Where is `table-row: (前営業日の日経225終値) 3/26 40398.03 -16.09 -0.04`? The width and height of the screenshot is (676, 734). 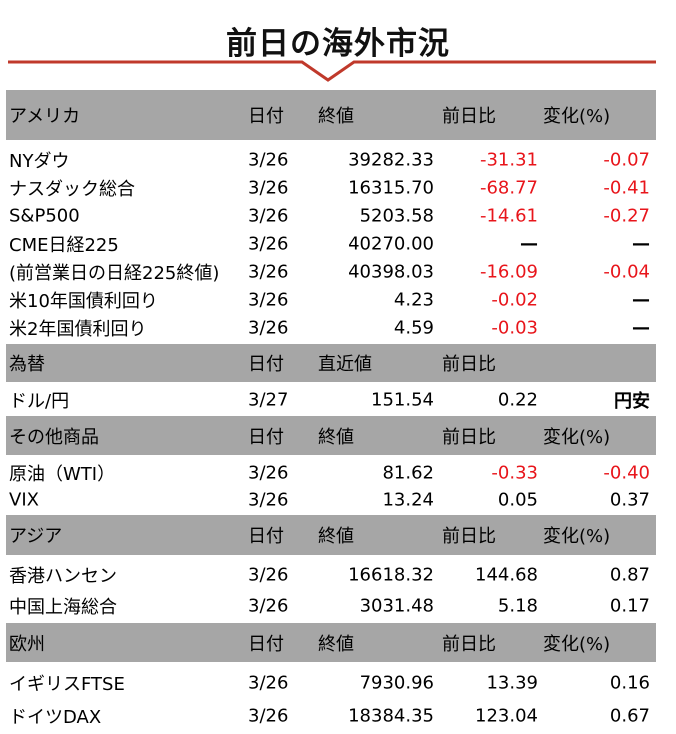
table-row: (前営業日の日経225終値) 3/26 40398.03 -16.09 -0.04 is located at coordinates (331, 272).